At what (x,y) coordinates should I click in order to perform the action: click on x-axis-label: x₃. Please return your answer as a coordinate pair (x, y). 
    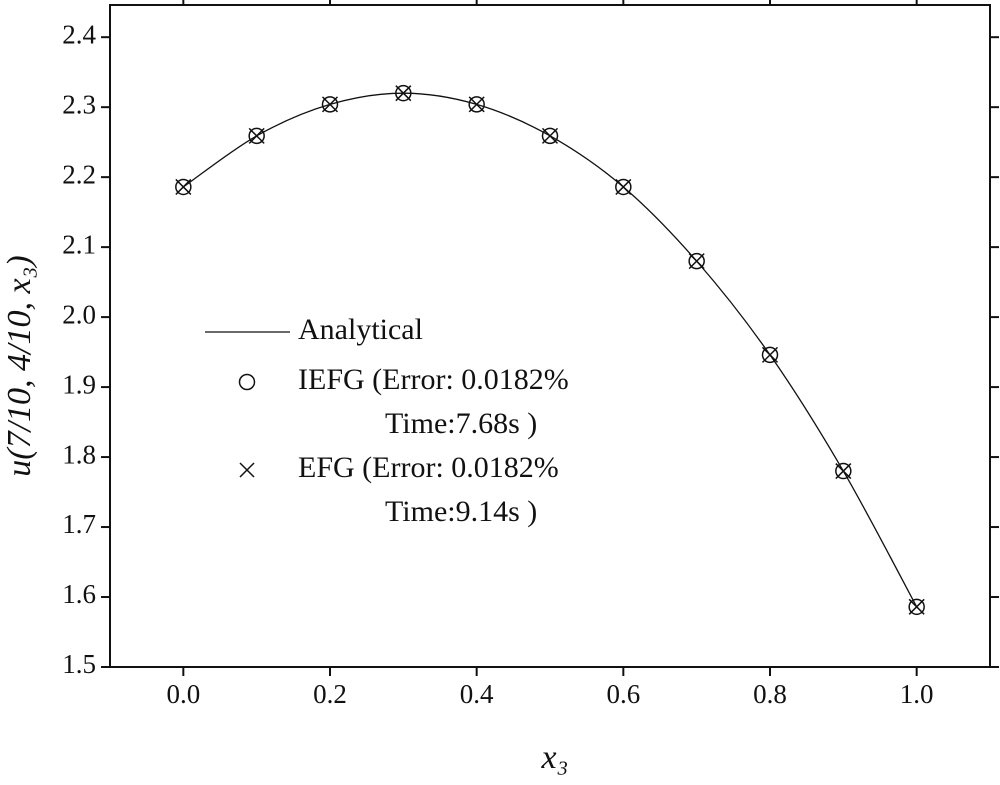
    Looking at the image, I should click on (555, 757).